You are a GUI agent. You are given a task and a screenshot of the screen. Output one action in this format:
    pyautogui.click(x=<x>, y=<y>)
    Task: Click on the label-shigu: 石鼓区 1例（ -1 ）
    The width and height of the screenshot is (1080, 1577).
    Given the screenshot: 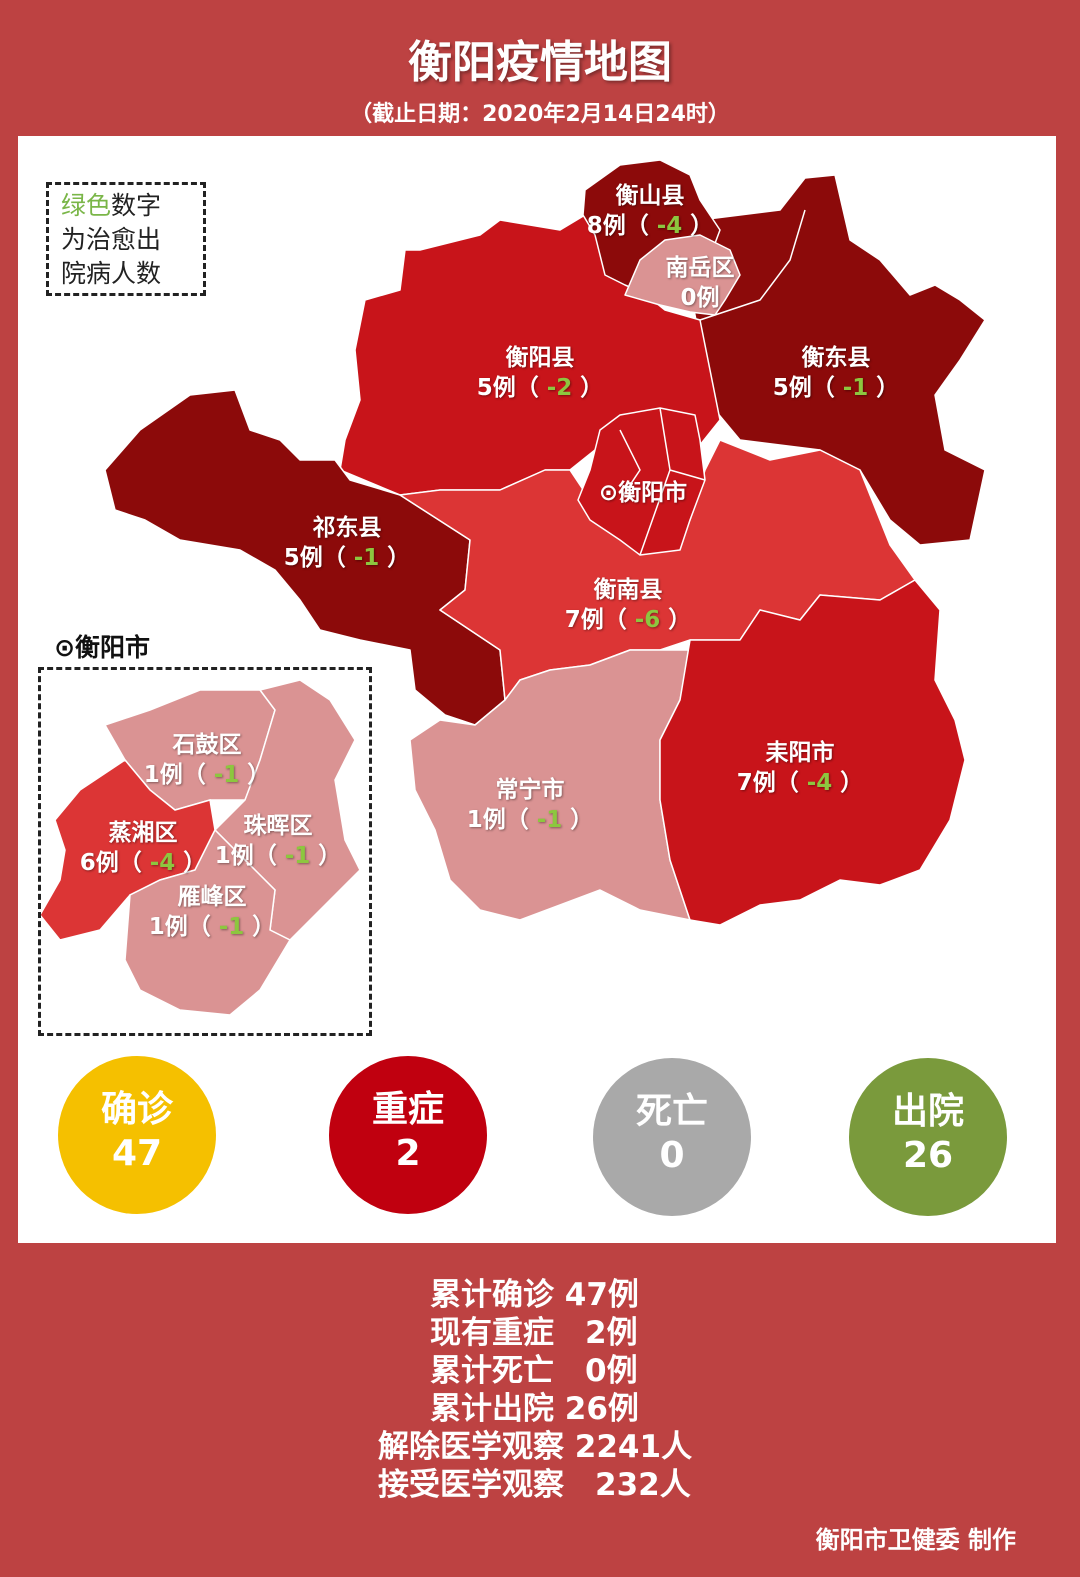 What is the action you would take?
    pyautogui.click(x=207, y=760)
    